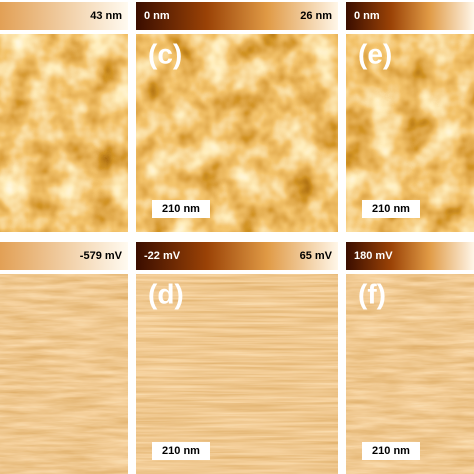 The height and width of the screenshot is (474, 474). What do you see at coordinates (316, 256) in the screenshot?
I see `colorbar-max-label: 65 mV` at bounding box center [316, 256].